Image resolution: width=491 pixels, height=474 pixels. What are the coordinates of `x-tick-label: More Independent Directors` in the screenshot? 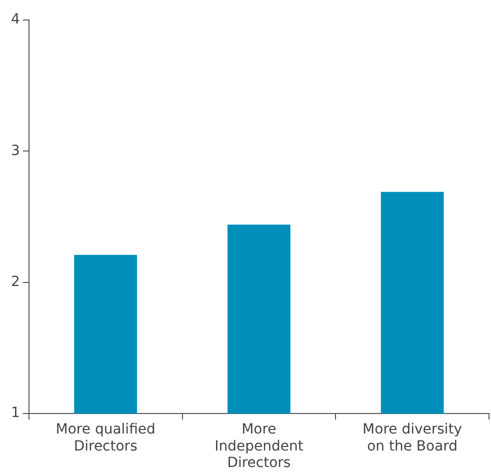 It's located at (259, 447).